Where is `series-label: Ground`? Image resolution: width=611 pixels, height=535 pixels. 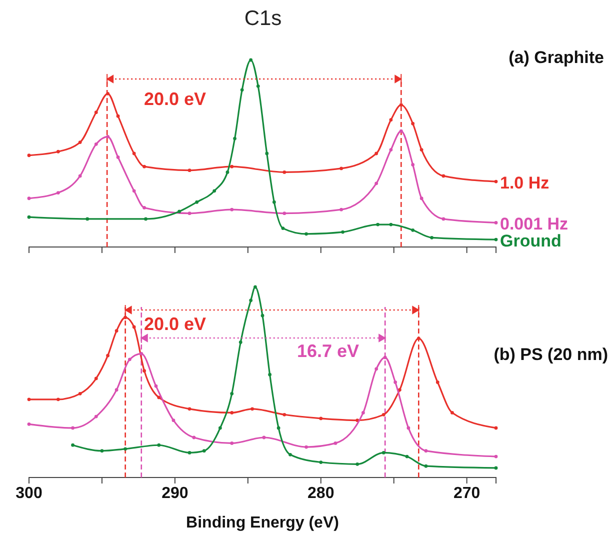
series-label: Ground is located at coordinates (531, 240).